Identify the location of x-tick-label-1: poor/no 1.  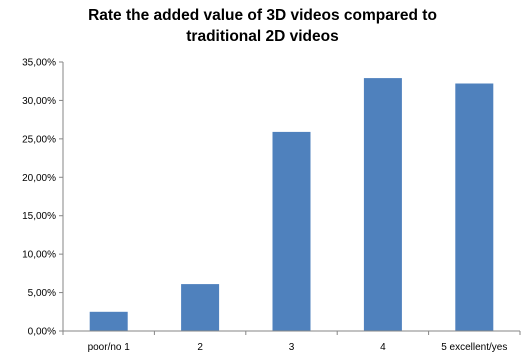
(109, 347).